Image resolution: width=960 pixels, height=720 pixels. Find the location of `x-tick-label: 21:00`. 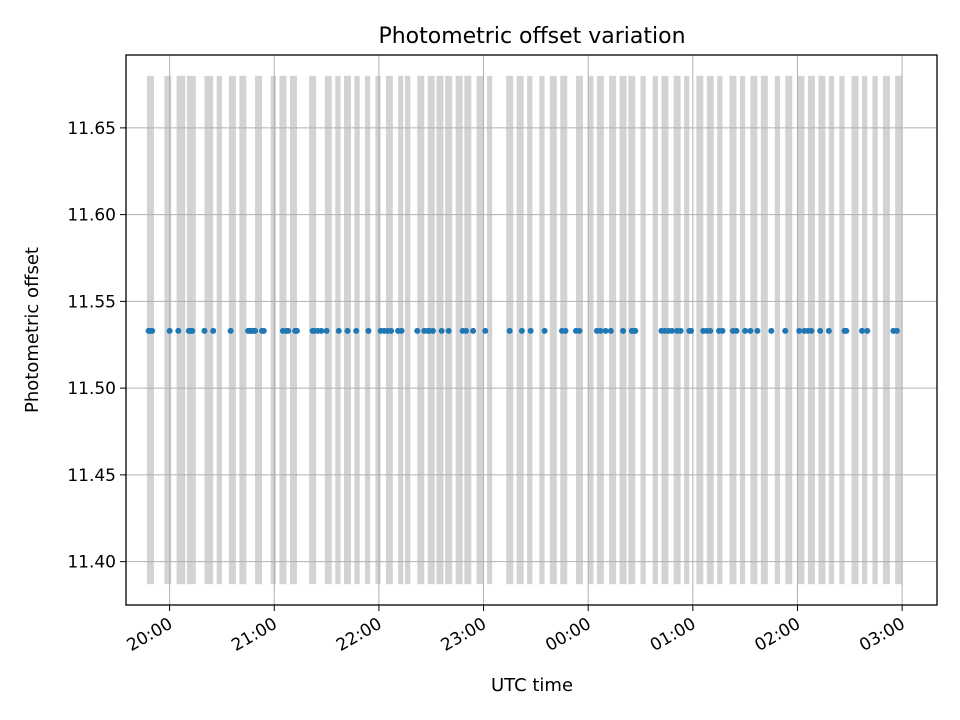

x-tick-label: 21:00 is located at coordinates (254, 635).